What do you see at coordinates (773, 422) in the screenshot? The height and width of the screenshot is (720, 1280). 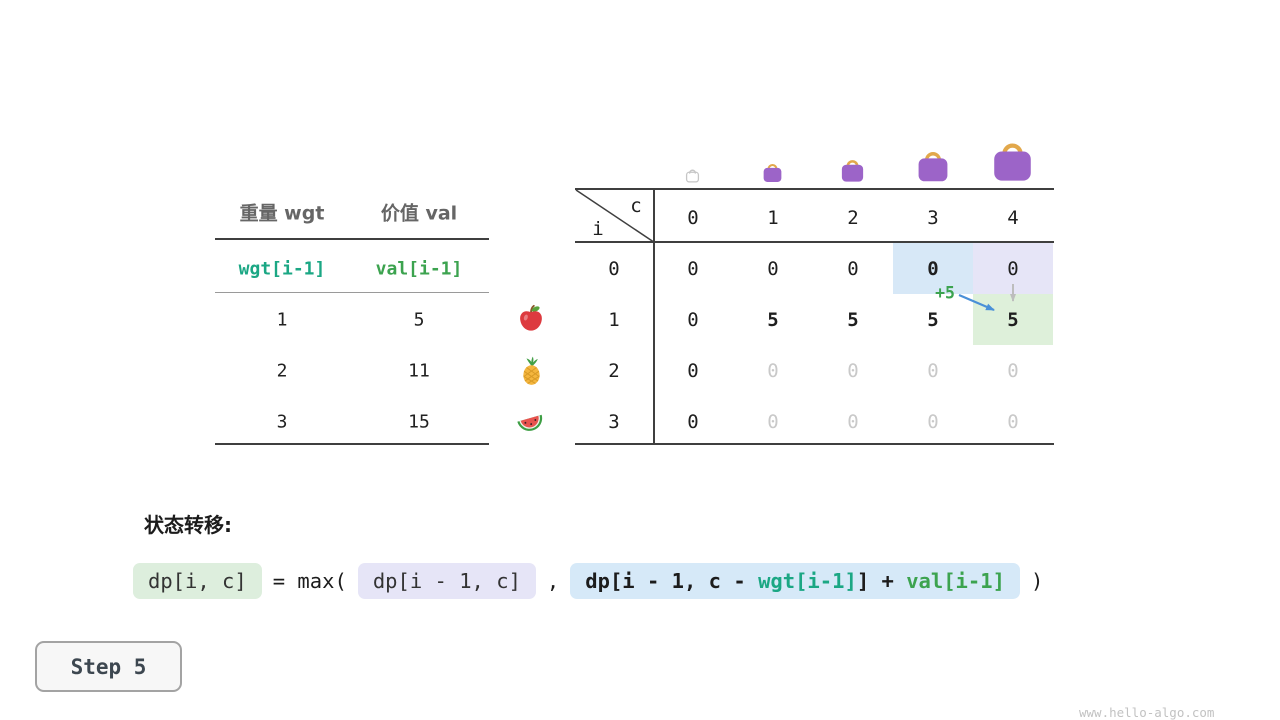 I see `dp-cell-r3-c1: 0` at bounding box center [773, 422].